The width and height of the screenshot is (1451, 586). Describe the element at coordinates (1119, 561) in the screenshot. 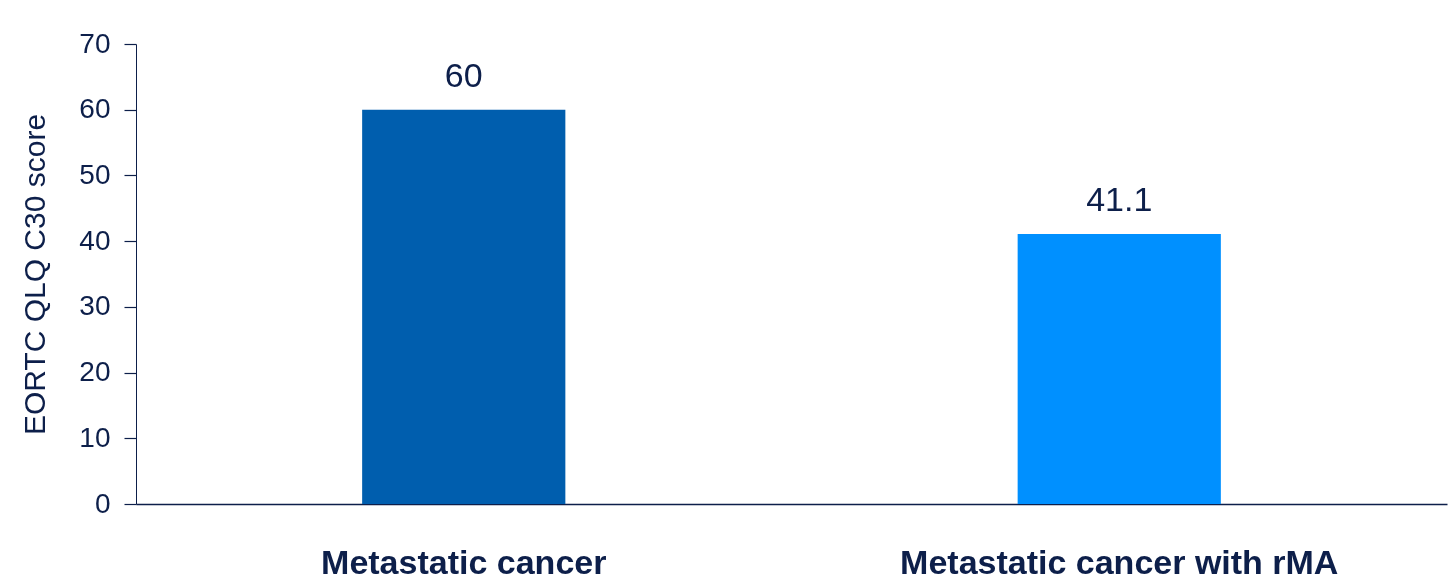

I see `x-tick-label: Metastatic cancer with rMA` at that location.